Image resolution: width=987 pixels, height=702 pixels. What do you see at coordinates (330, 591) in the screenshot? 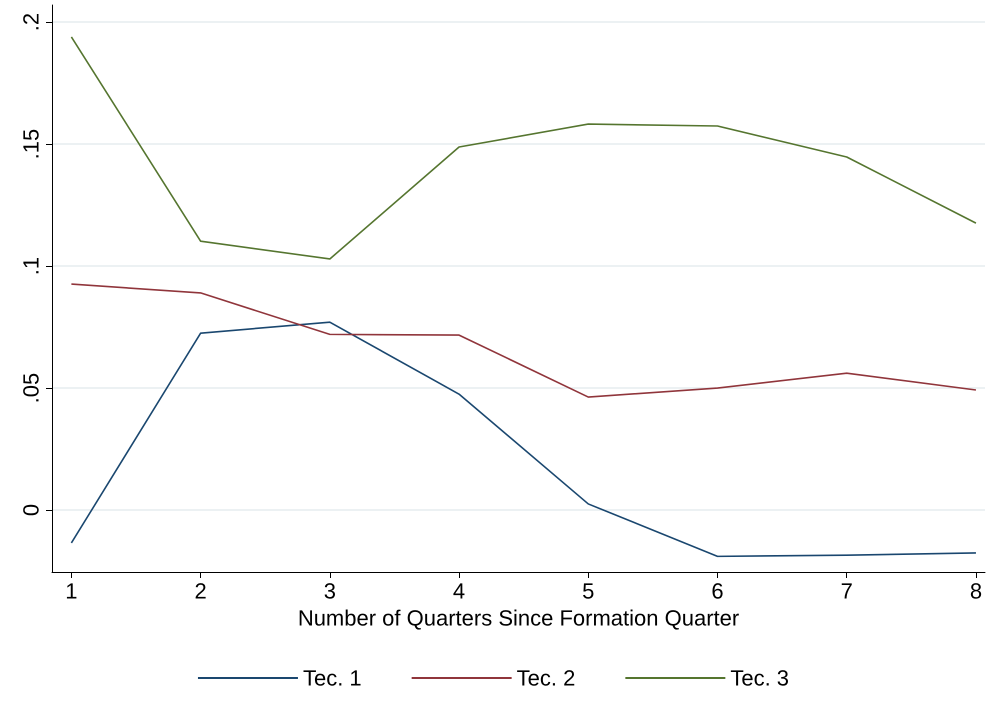
I see `x-tick-label: 3` at bounding box center [330, 591].